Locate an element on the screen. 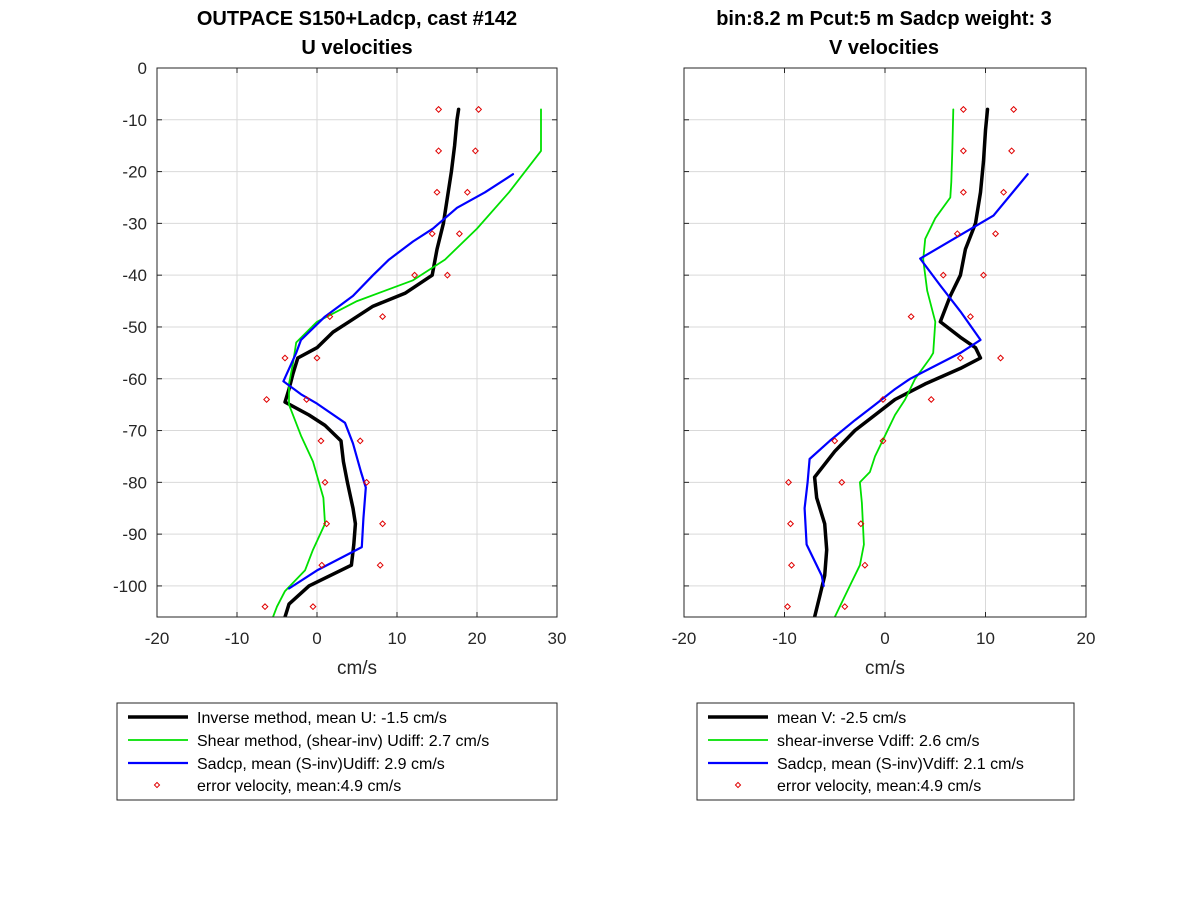 Image resolution: width=1200 pixels, height=900 pixels. left-series is located at coordinates (401, 361).